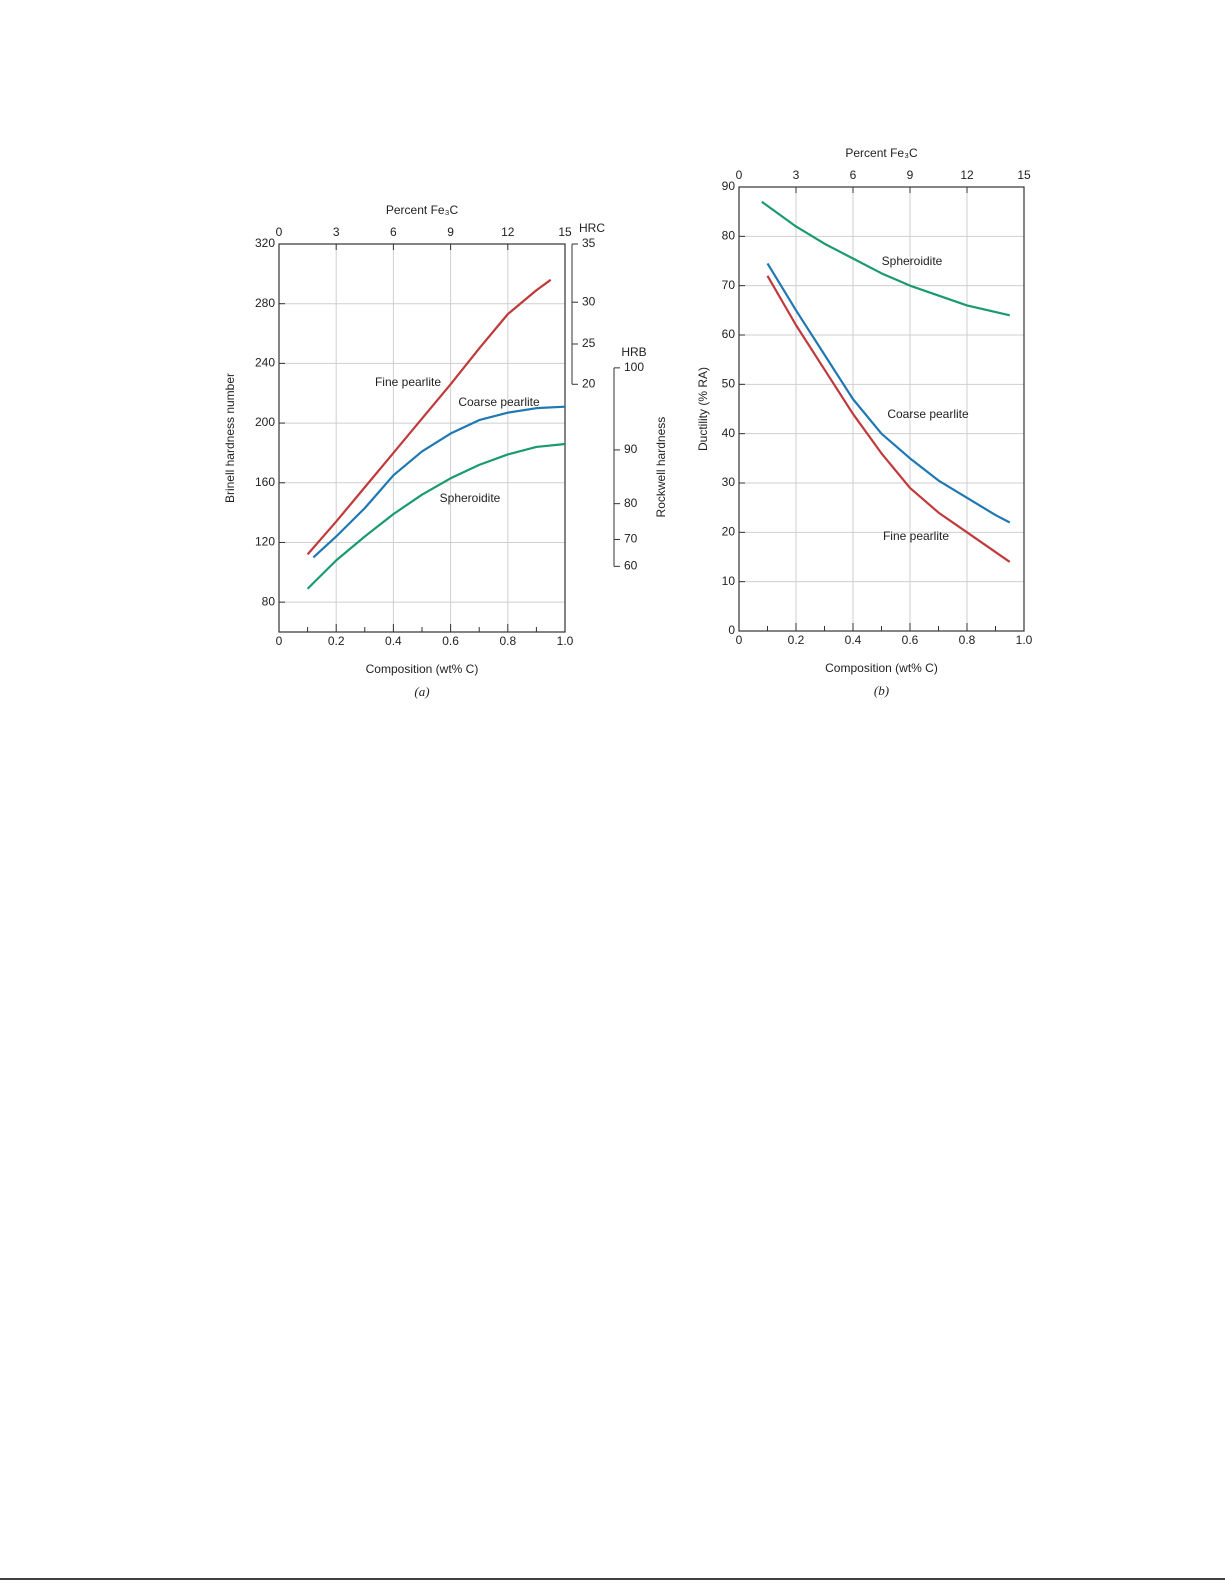  Describe the element at coordinates (421, 691) in the screenshot. I see `caption: (a)` at that location.